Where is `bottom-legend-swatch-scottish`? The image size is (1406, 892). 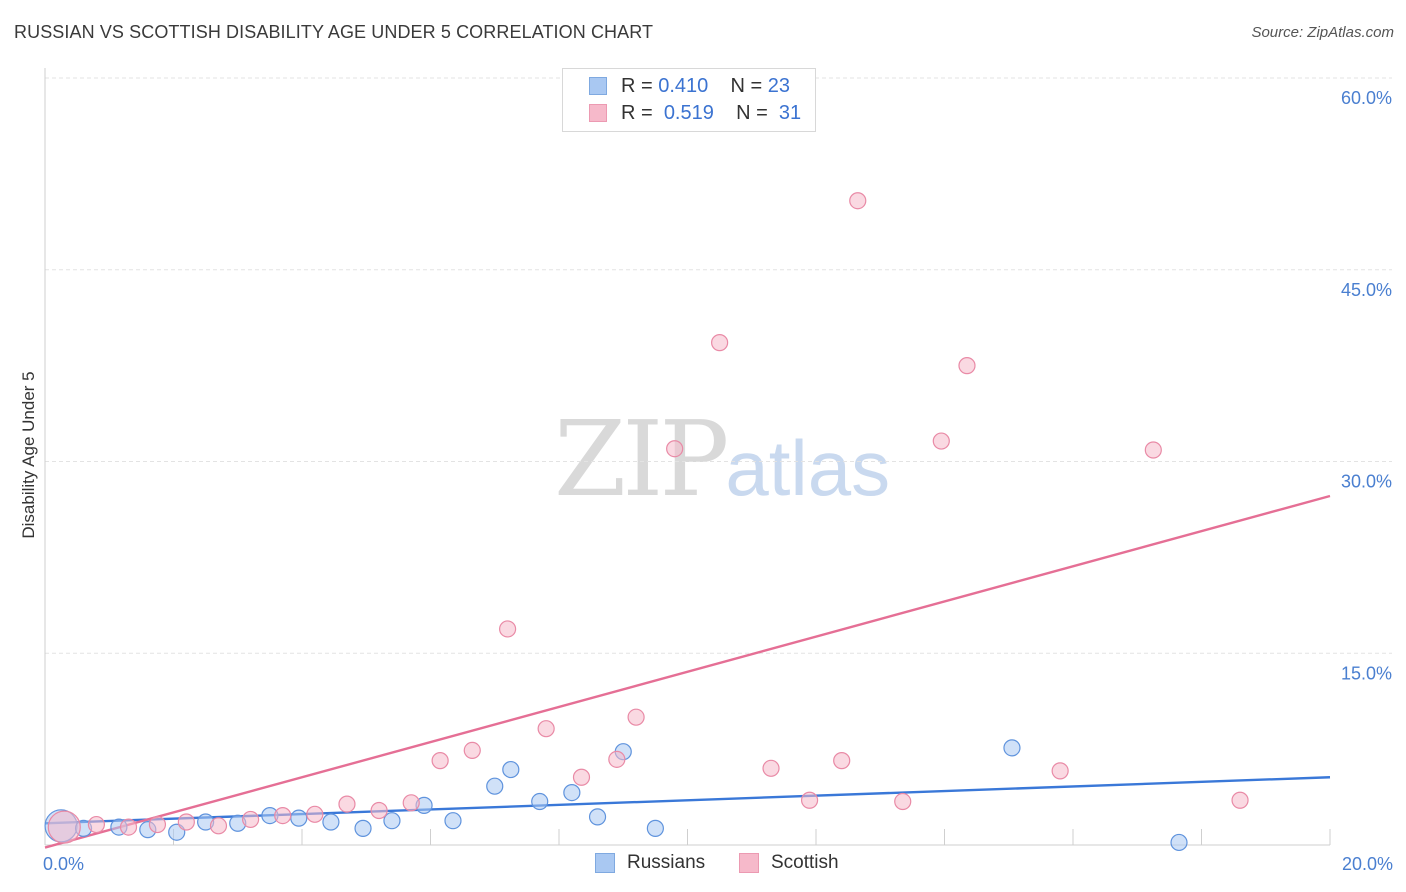
bottom-legend-swatch-scottish is located at coordinates (749, 863).